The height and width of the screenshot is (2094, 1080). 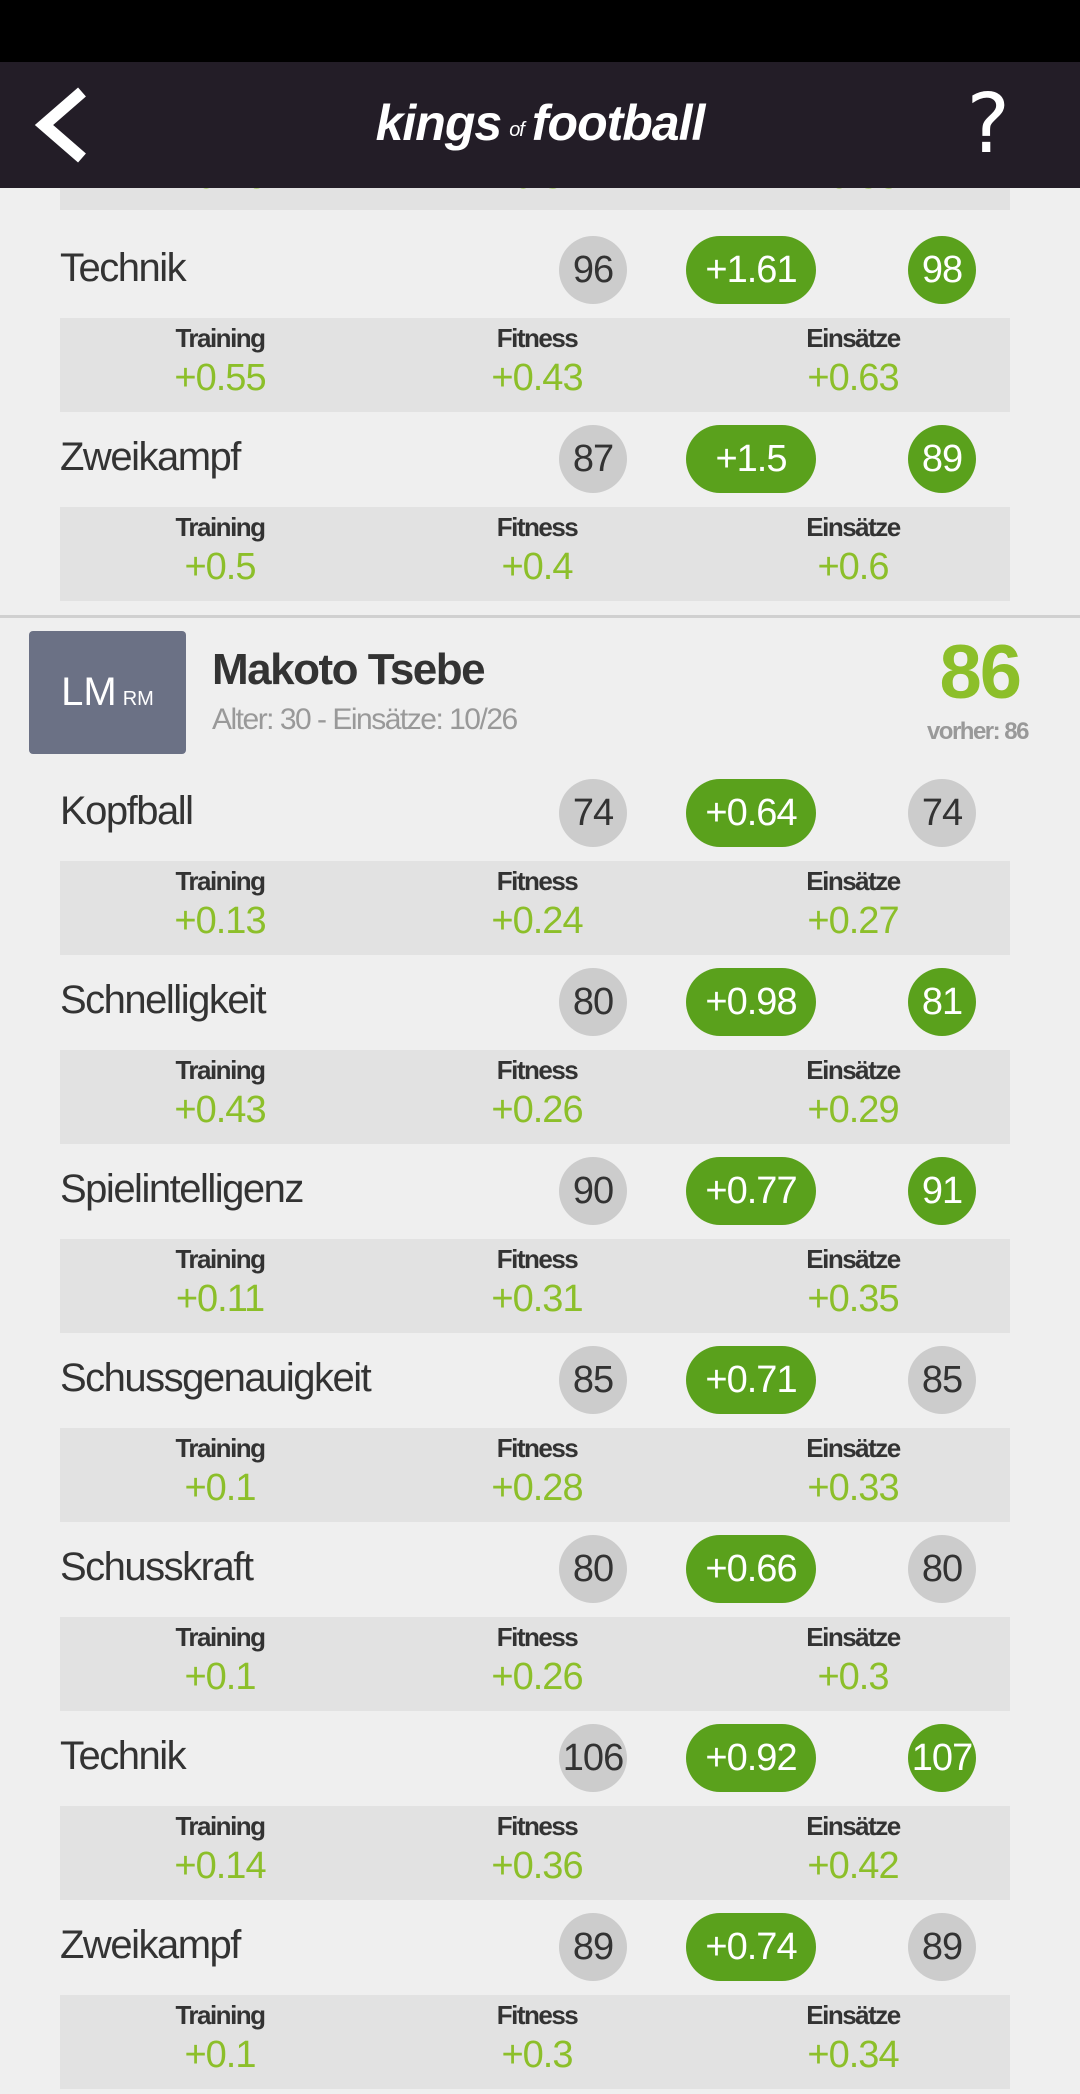 I want to click on old-value: 85, so click(x=593, y=1380).